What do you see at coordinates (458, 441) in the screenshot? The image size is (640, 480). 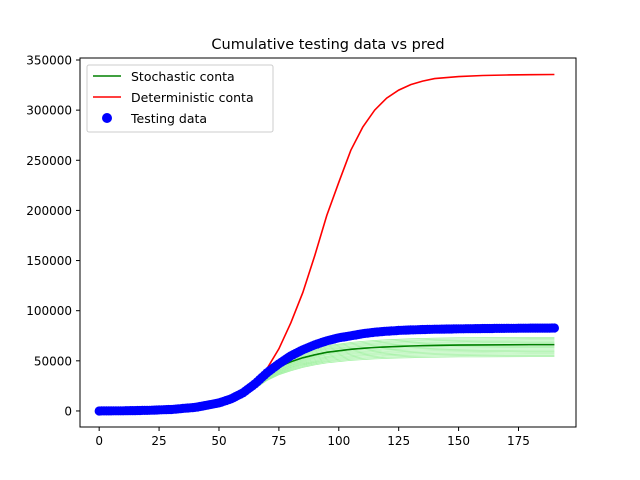 I see `x-tick-label: 150` at bounding box center [458, 441].